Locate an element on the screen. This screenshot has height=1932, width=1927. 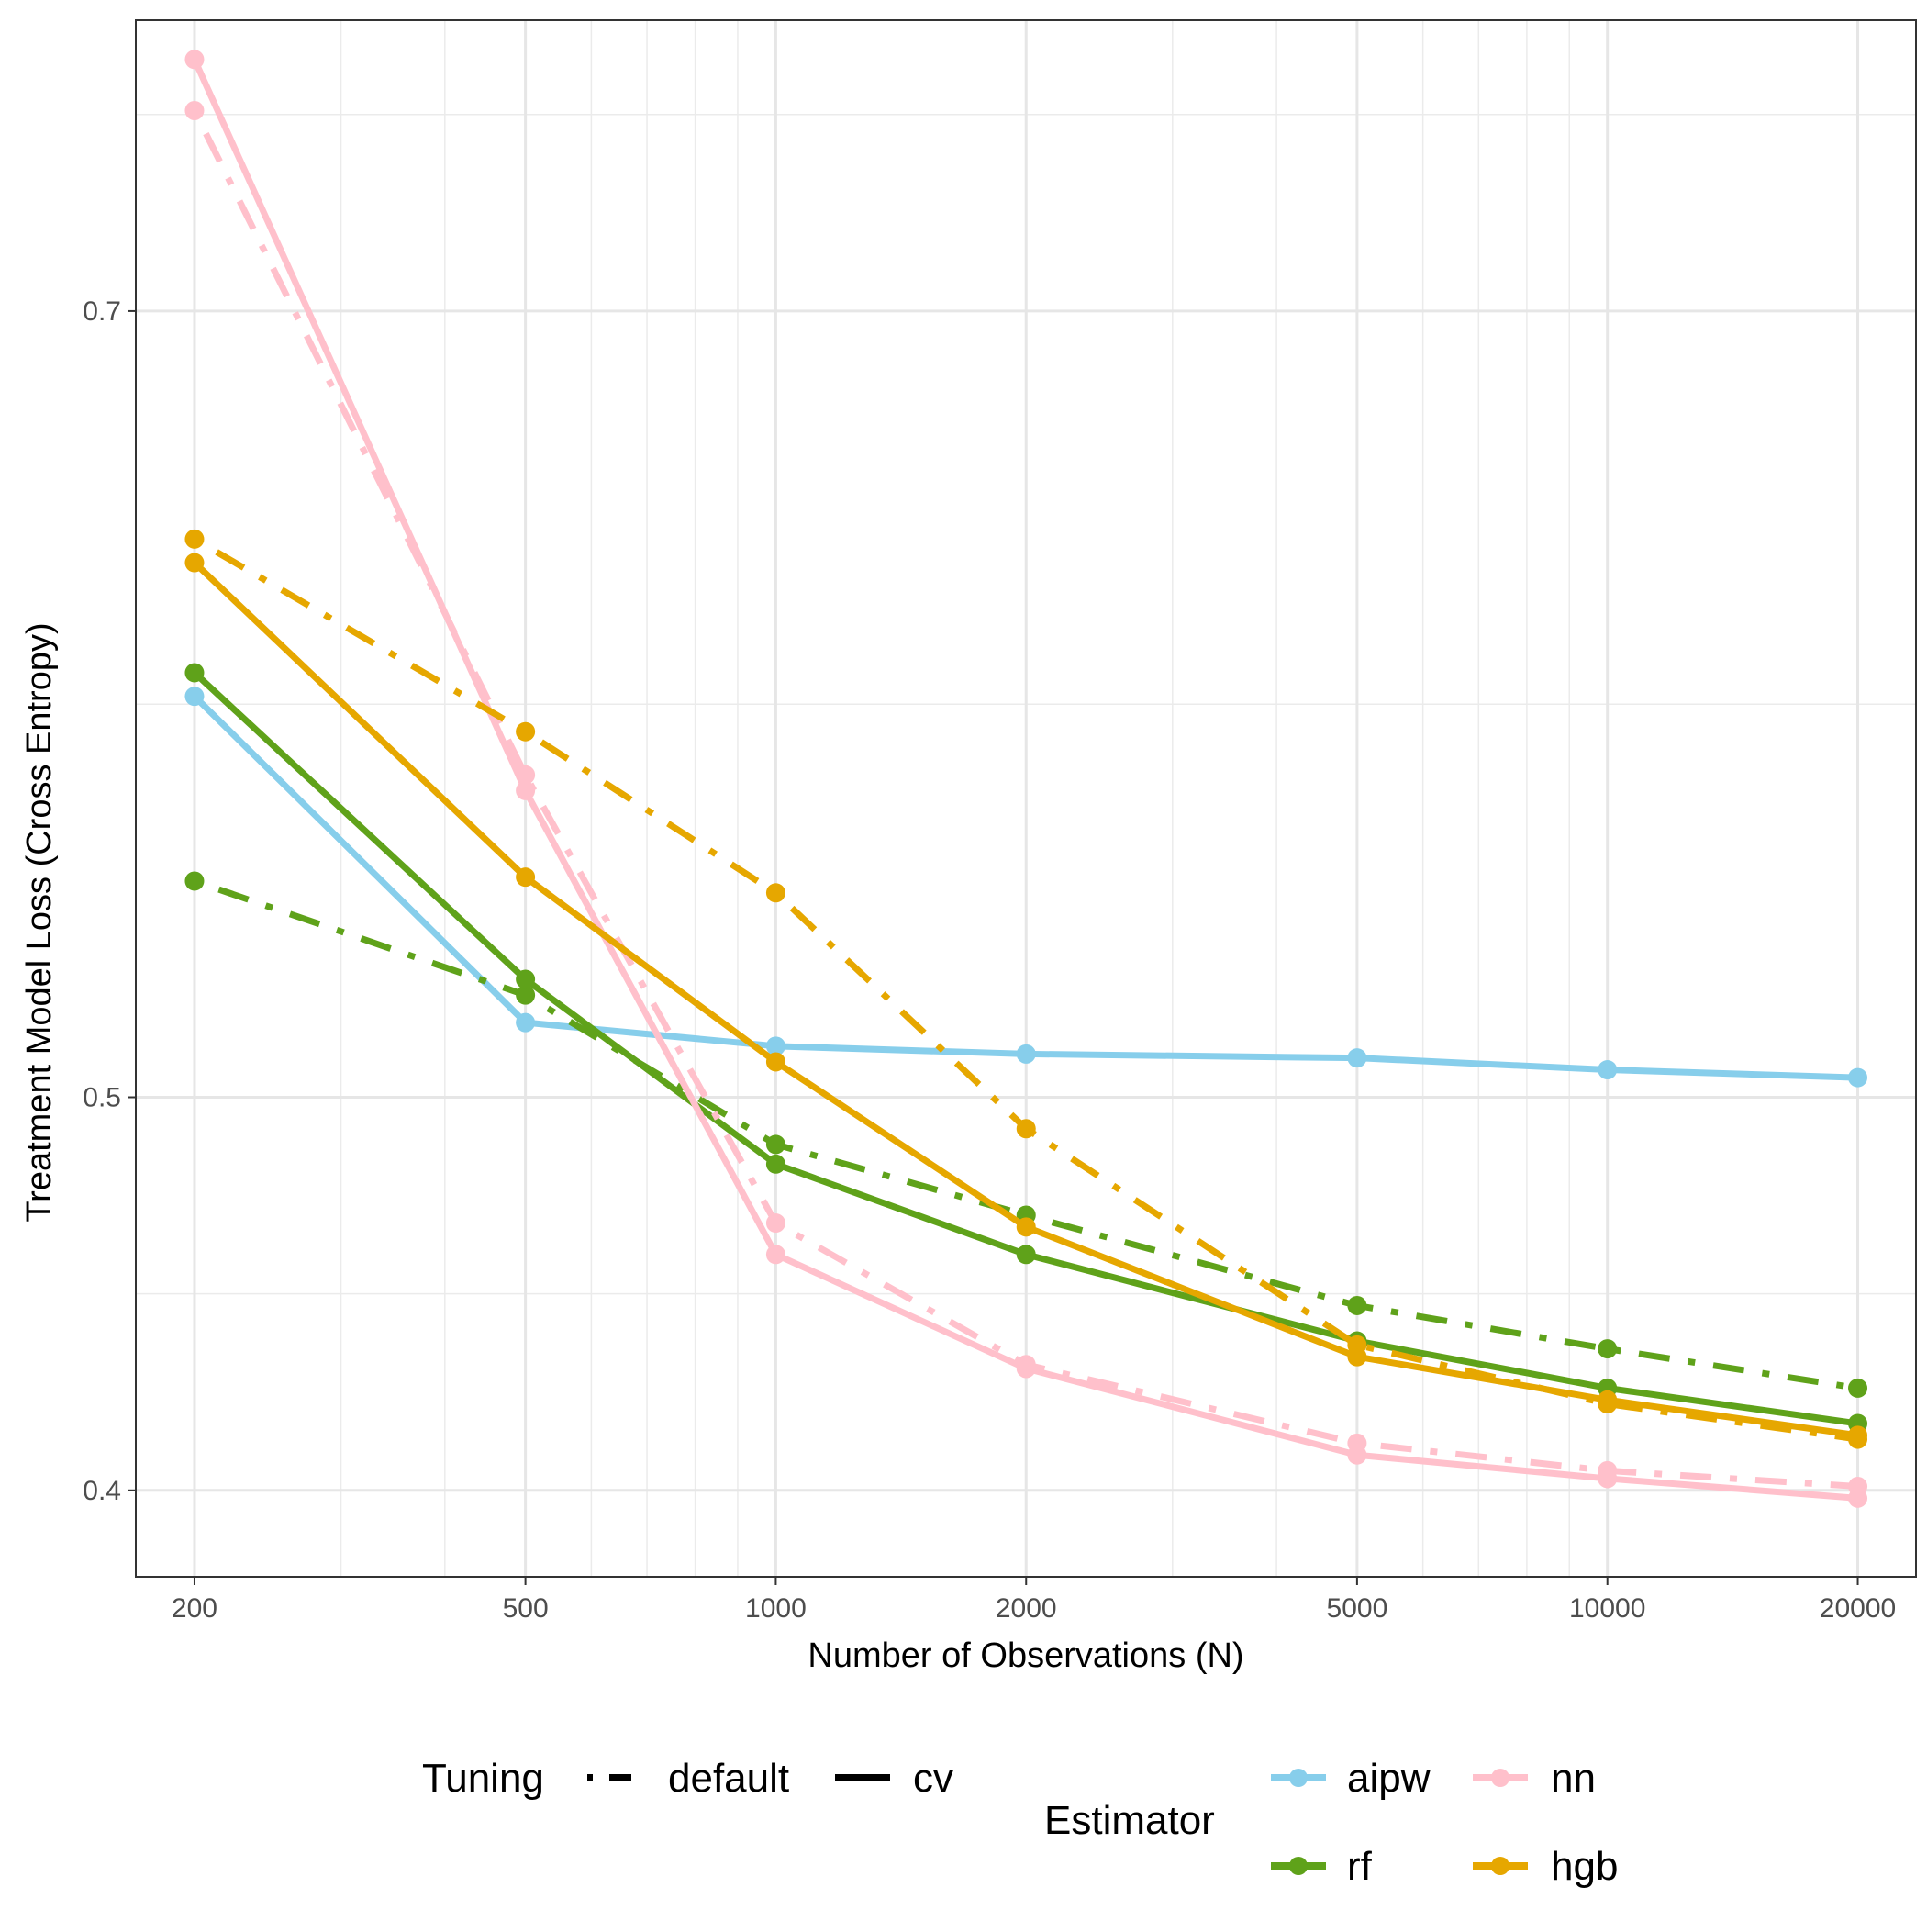
y-tick-label: 0.4 is located at coordinates (102, 1491).